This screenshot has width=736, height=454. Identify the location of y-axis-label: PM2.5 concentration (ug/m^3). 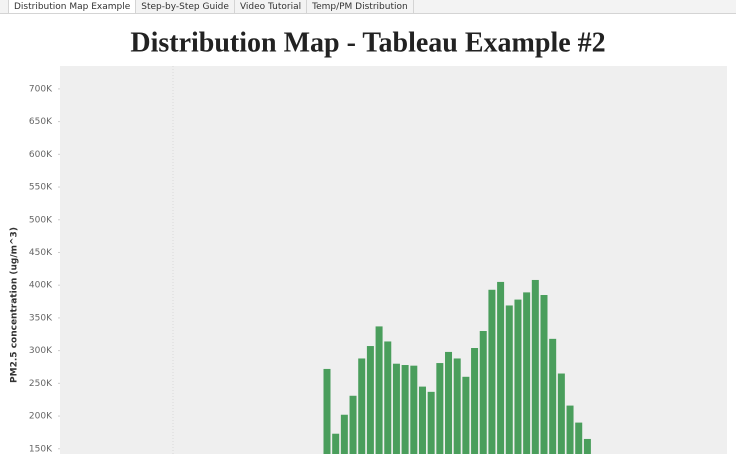
(15, 305).